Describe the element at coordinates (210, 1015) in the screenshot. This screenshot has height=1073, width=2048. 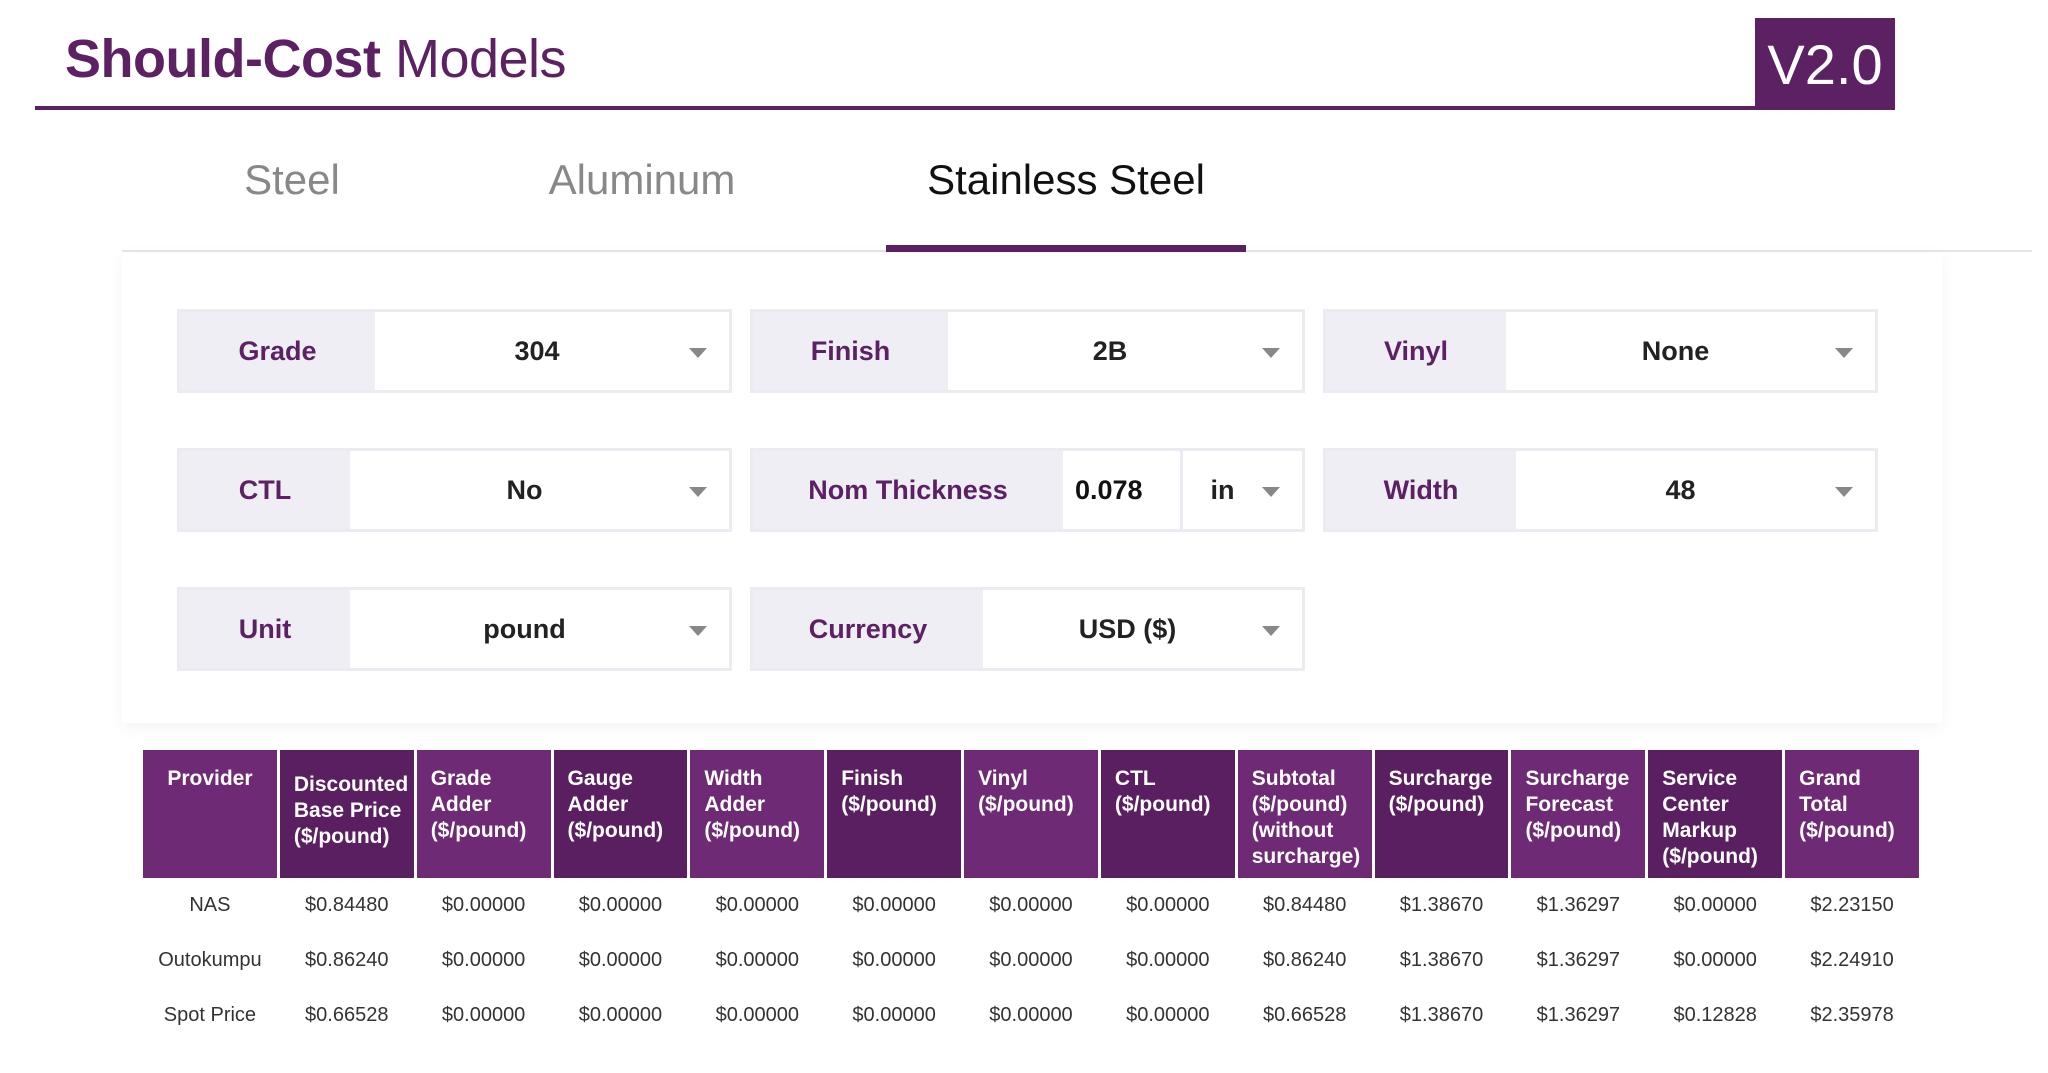
I see `table-cell: Spot Price` at that location.